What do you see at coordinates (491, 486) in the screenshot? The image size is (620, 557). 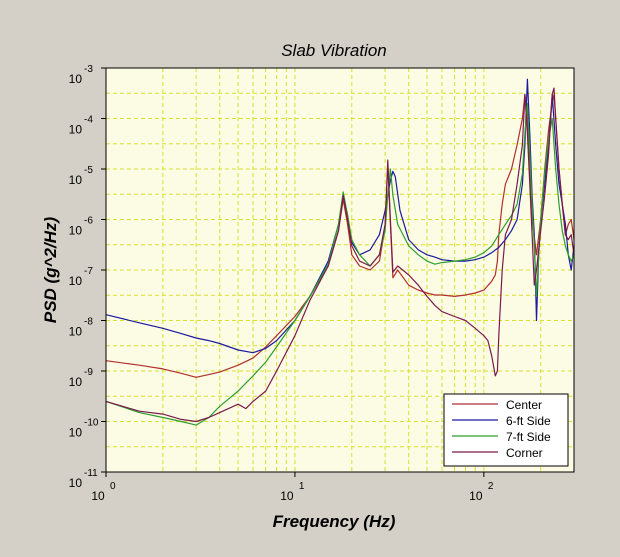 I see `x-tick-exponent: 2` at bounding box center [491, 486].